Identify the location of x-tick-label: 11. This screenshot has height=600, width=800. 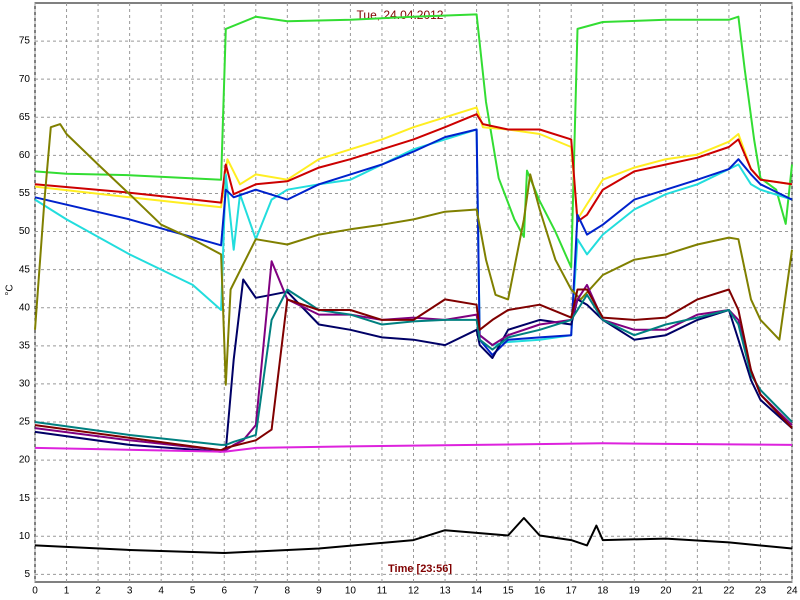
(382, 591).